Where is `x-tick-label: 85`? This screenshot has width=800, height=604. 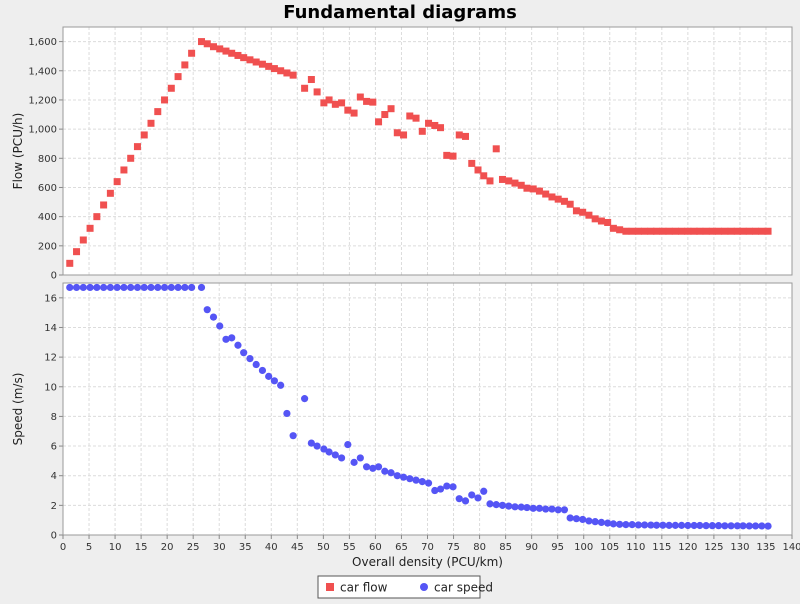 x-tick-label: 85 is located at coordinates (505, 547).